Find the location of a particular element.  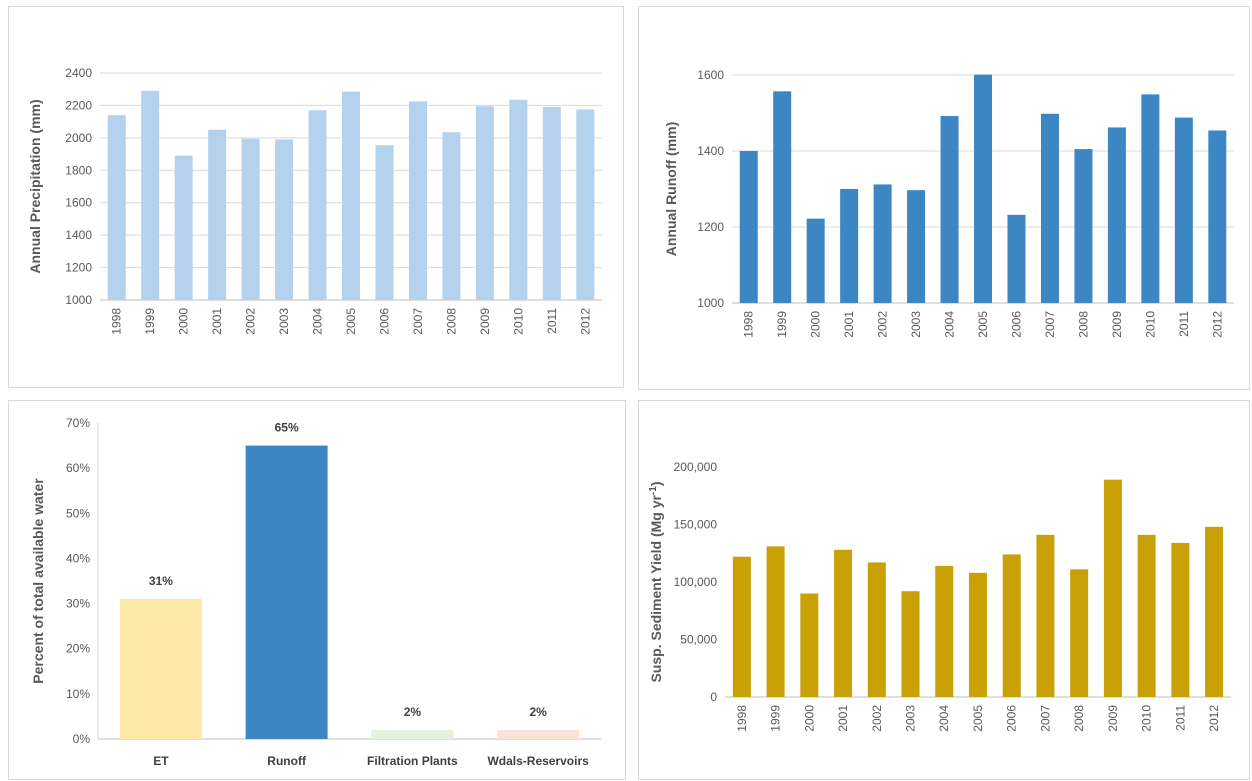

bar-runoff is located at coordinates (286, 592).